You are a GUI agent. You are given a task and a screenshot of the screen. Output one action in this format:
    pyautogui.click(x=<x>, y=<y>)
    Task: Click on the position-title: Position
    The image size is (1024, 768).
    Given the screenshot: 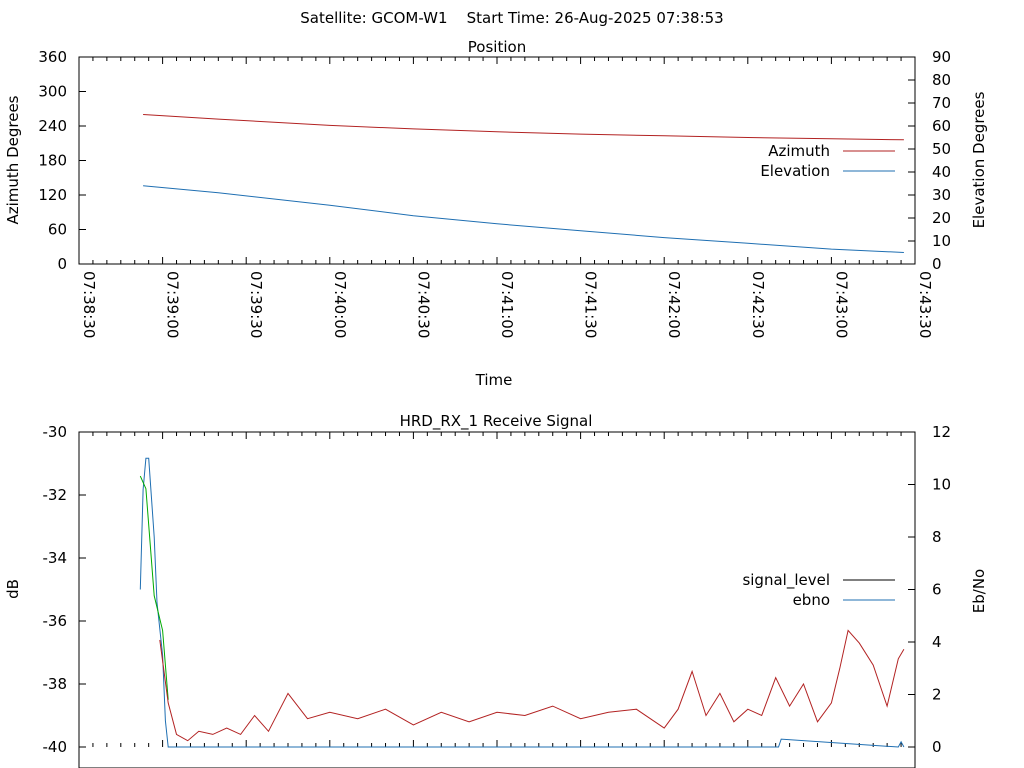 What is the action you would take?
    pyautogui.click(x=497, y=47)
    